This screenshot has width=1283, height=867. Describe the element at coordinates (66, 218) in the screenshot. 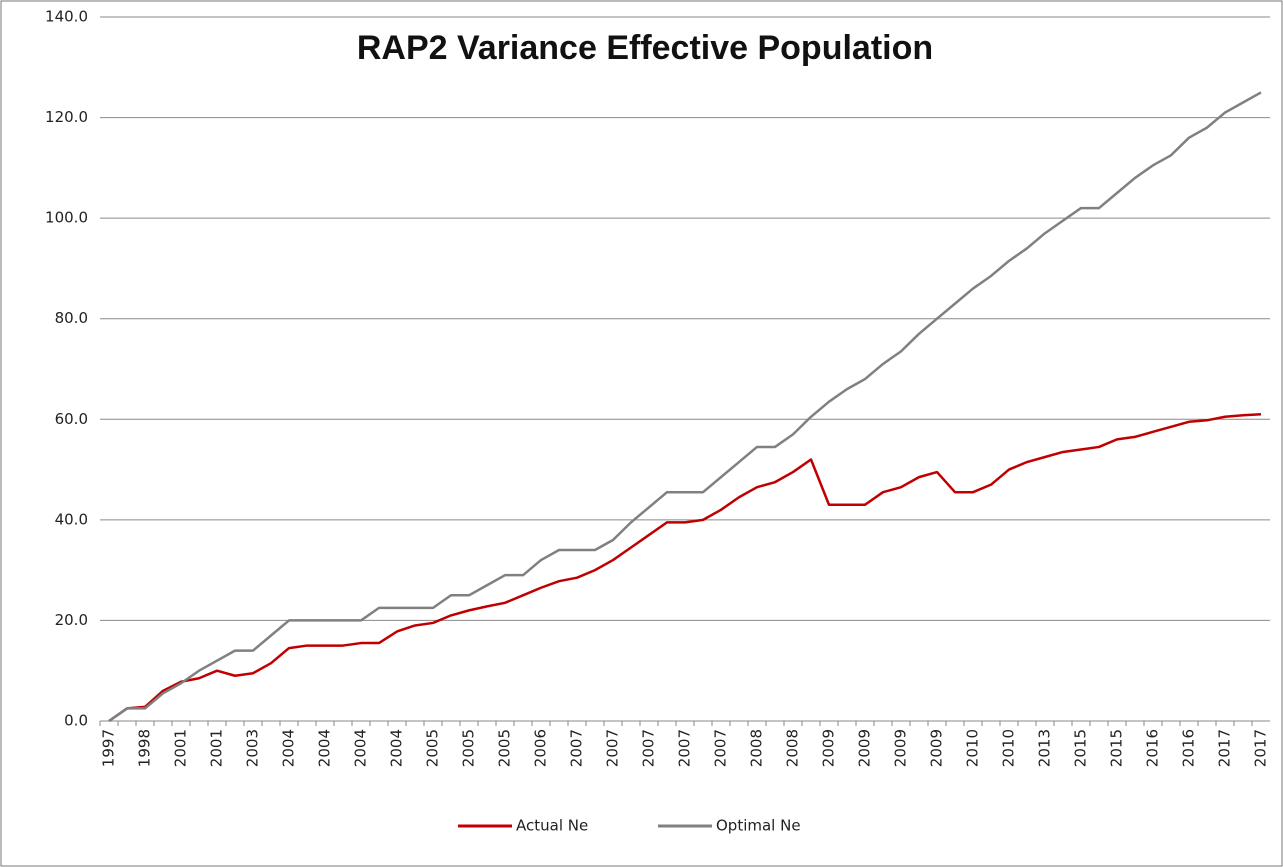

I see `y-tick-label: 100.0` at that location.